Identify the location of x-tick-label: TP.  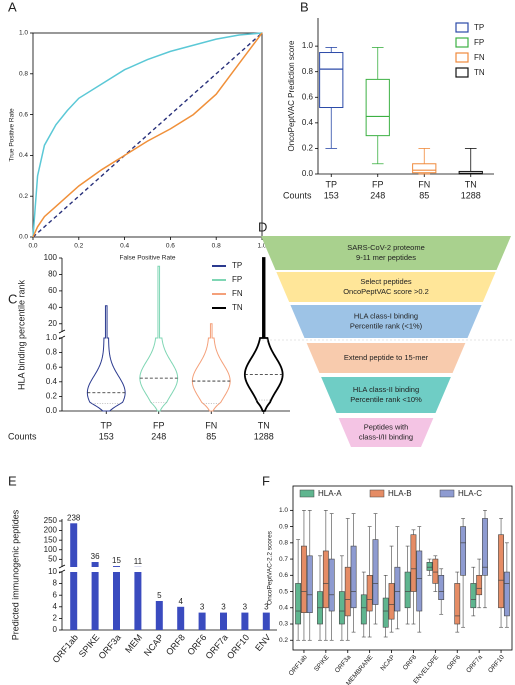
(331, 184).